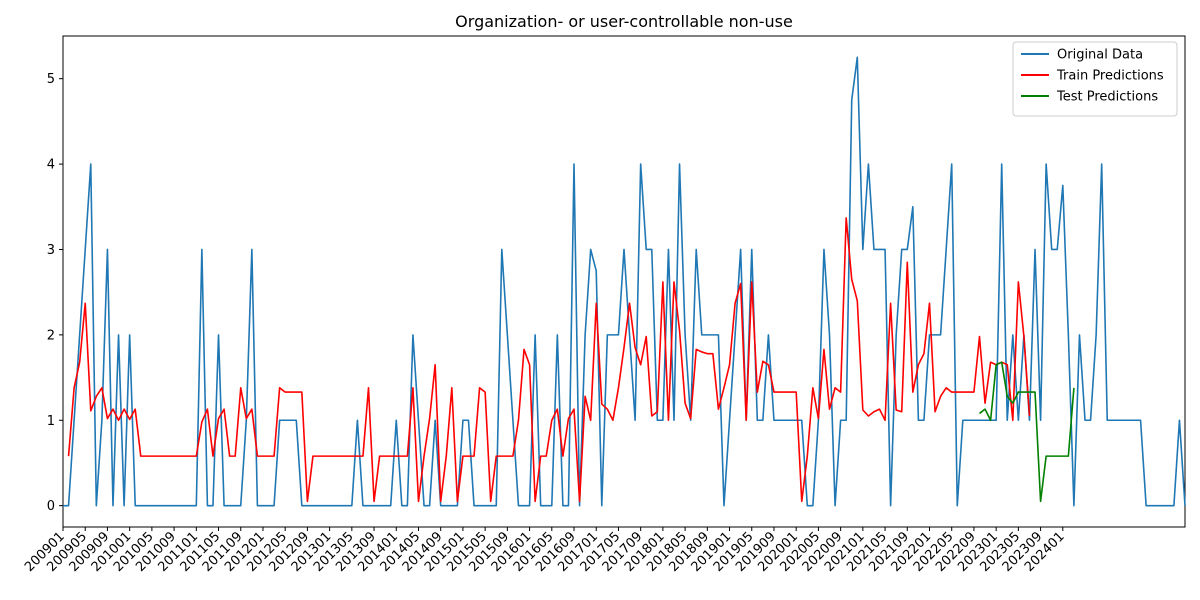  What do you see at coordinates (51, 335) in the screenshot?
I see `y-tick-label: 2` at bounding box center [51, 335].